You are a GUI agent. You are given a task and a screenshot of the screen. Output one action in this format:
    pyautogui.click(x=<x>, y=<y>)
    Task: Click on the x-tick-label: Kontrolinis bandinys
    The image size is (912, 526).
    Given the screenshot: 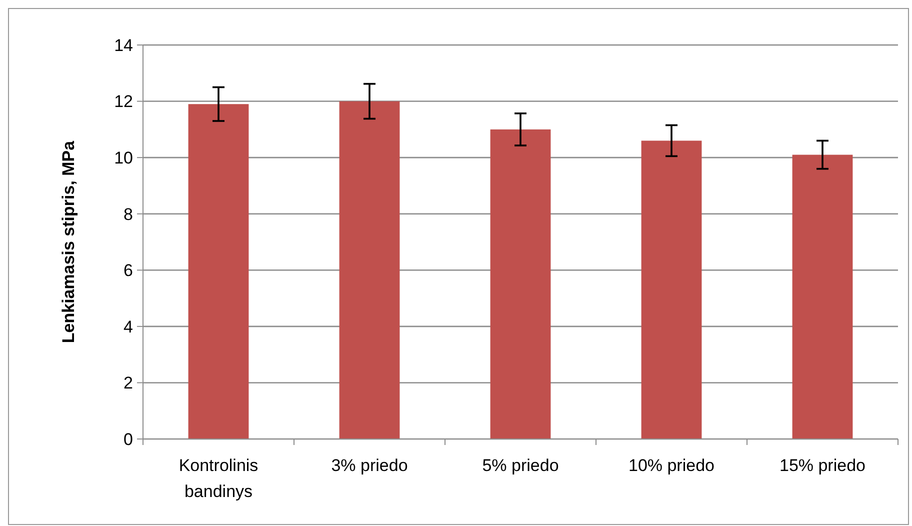 What is the action you would take?
    pyautogui.click(x=218, y=478)
    